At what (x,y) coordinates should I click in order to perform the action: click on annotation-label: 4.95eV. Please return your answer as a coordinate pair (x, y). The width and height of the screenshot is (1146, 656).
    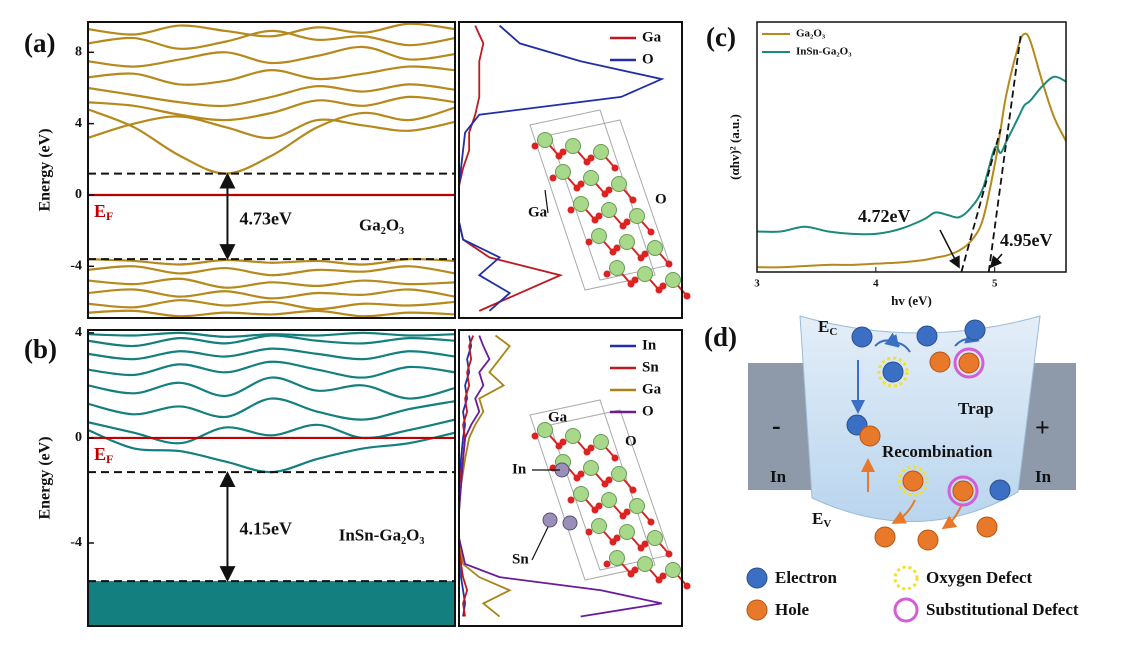
    Looking at the image, I should click on (1026, 240).